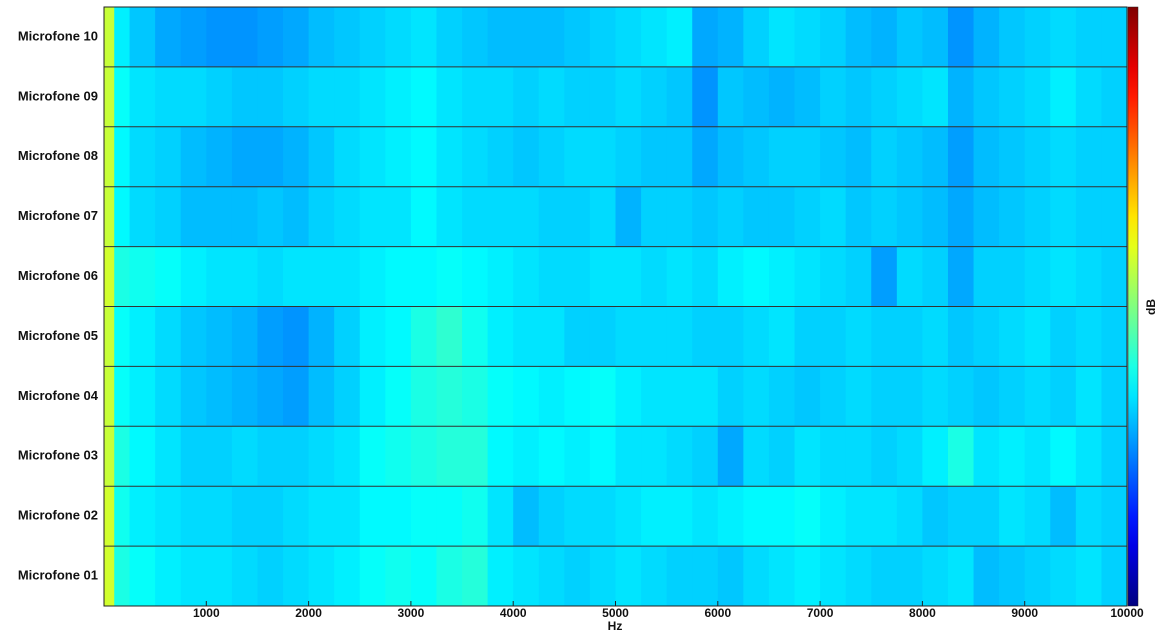  Describe the element at coordinates (58, 335) in the screenshot. I see `y-tick-label: Microfone 05` at that location.